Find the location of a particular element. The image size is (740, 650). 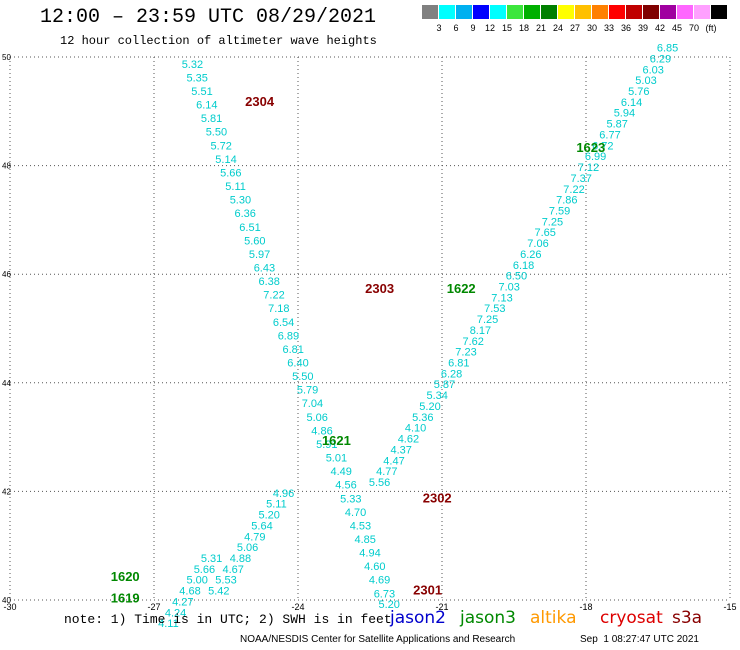

x-tick-label: -27 is located at coordinates (153, 607).